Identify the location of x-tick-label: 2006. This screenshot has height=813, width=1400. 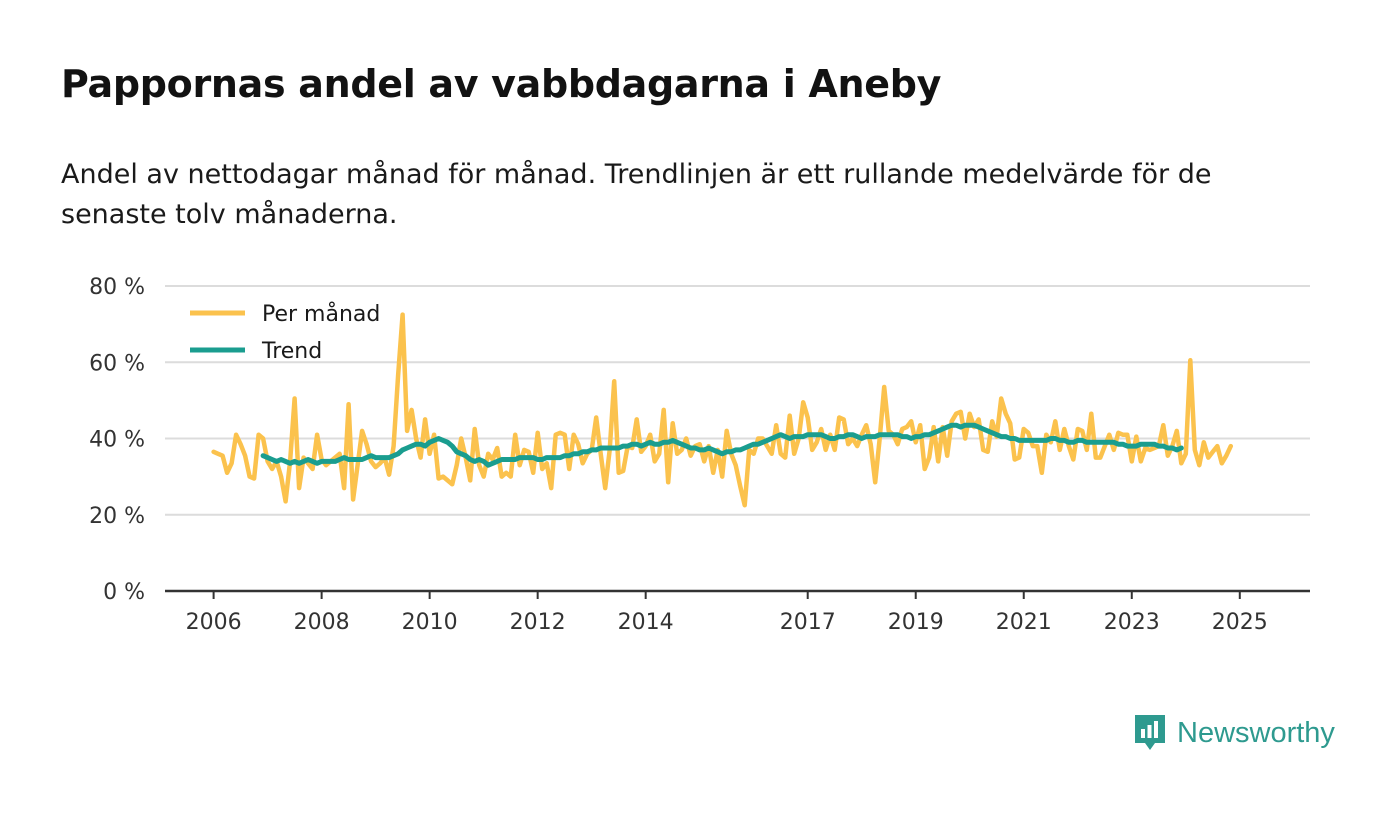
(214, 622).